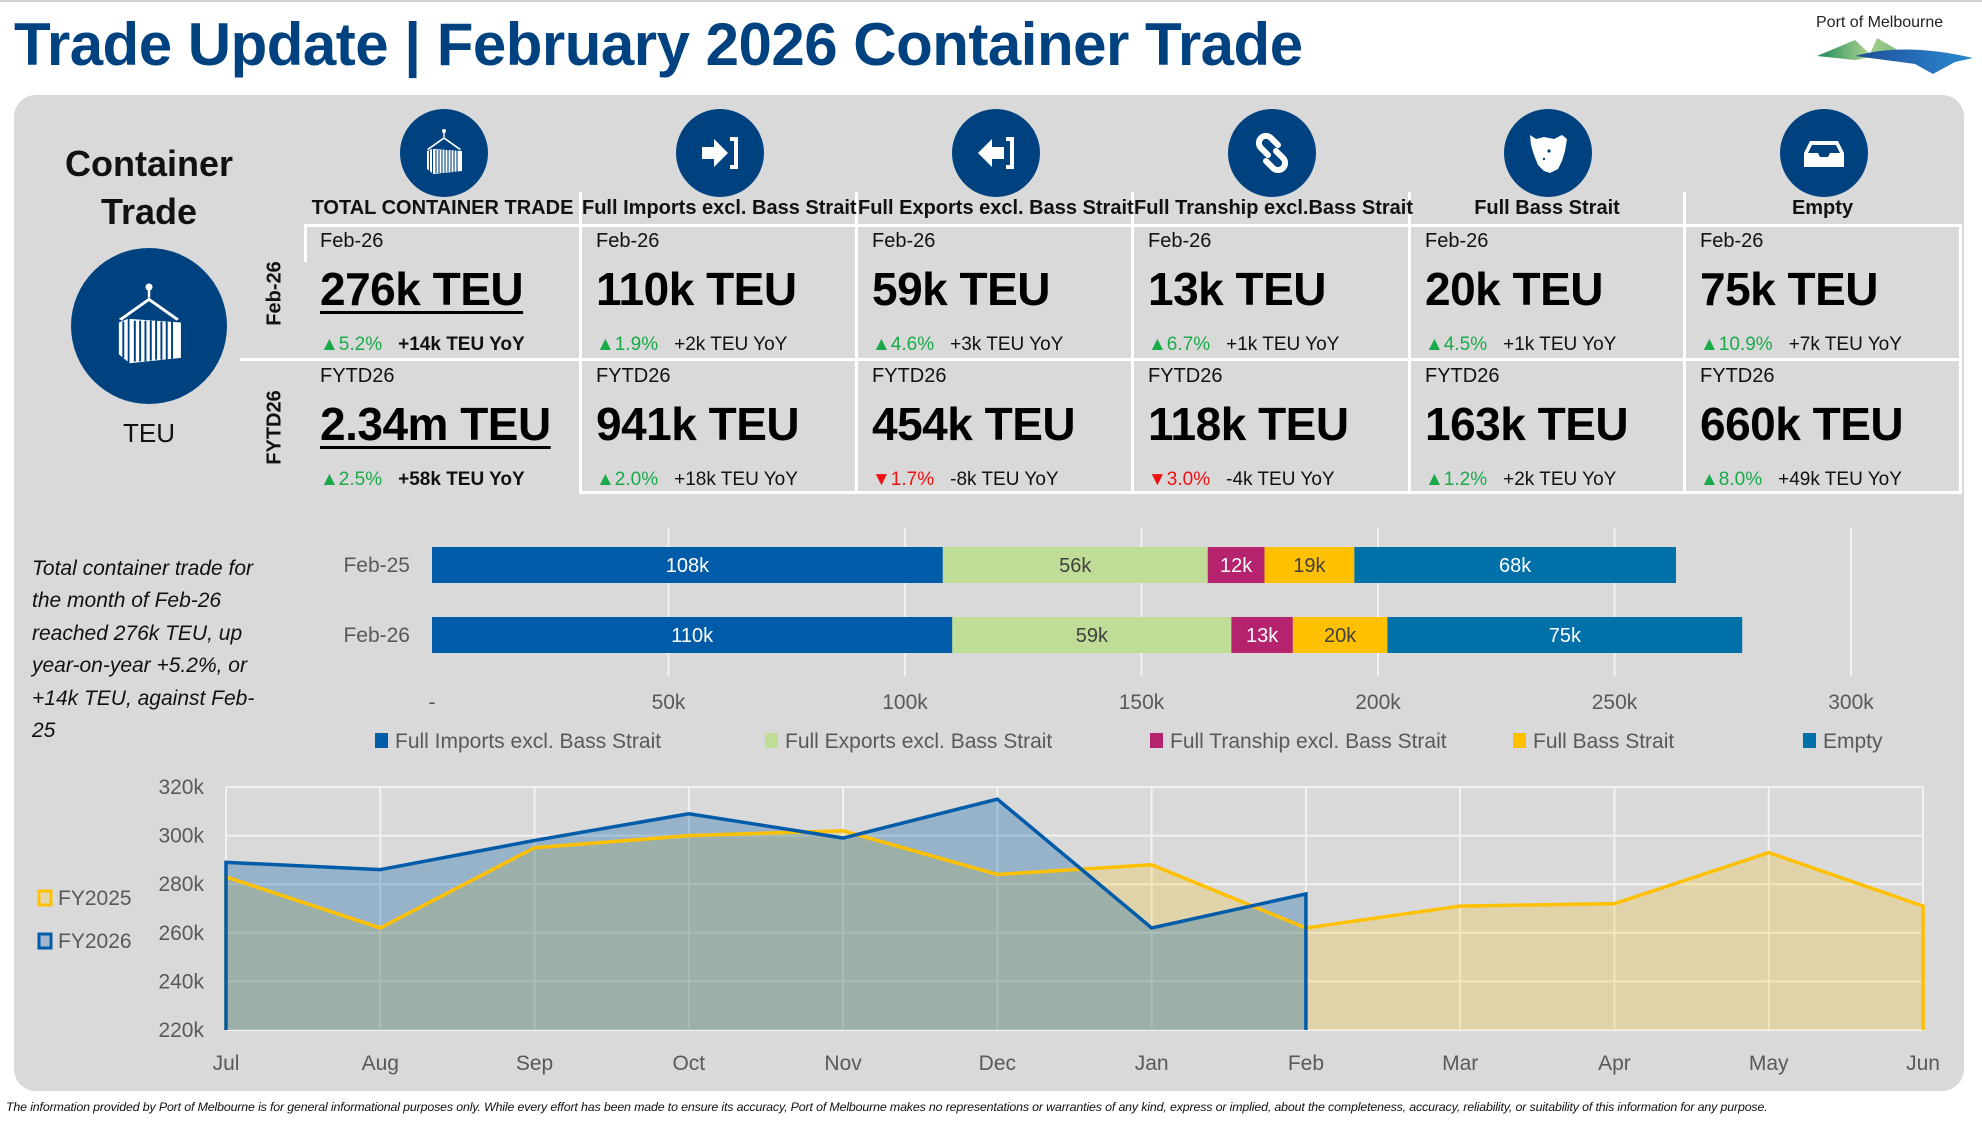 This screenshot has height=1121, width=1982. I want to click on kpi-change: ▲1.9% +2k TEU YoY, so click(691, 345).